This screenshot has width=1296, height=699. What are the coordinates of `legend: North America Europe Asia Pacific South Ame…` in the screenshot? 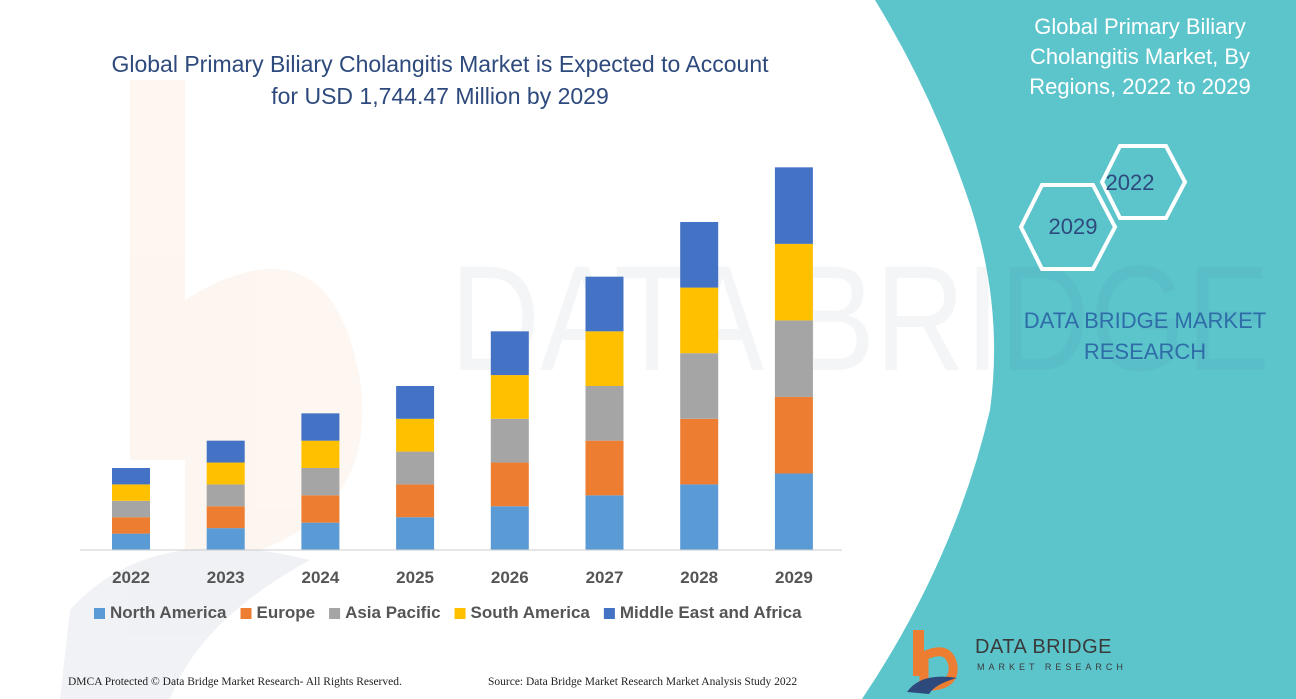 It's located at (448, 612).